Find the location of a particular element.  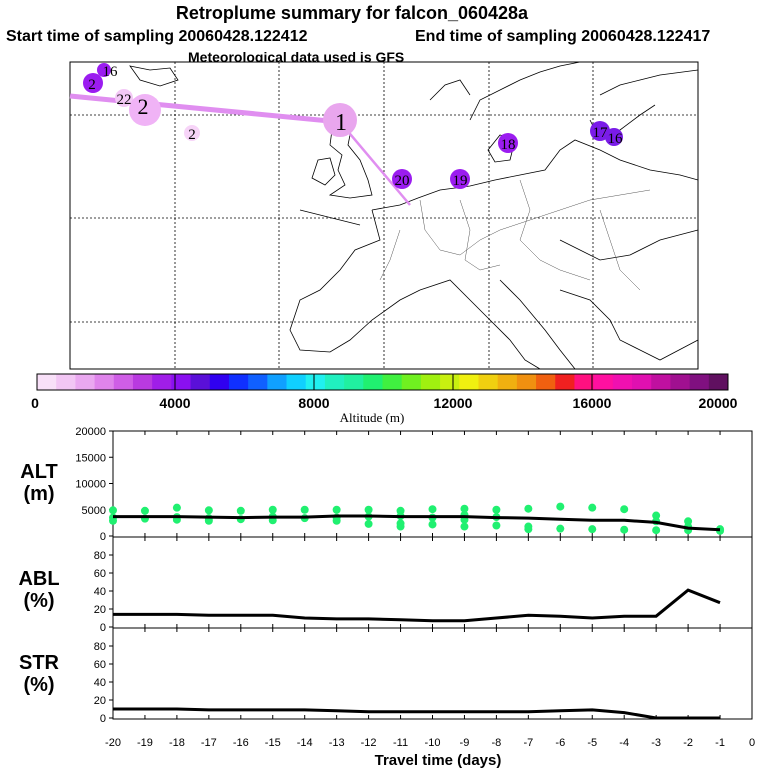

plume-path-west is located at coordinates (205, 109).